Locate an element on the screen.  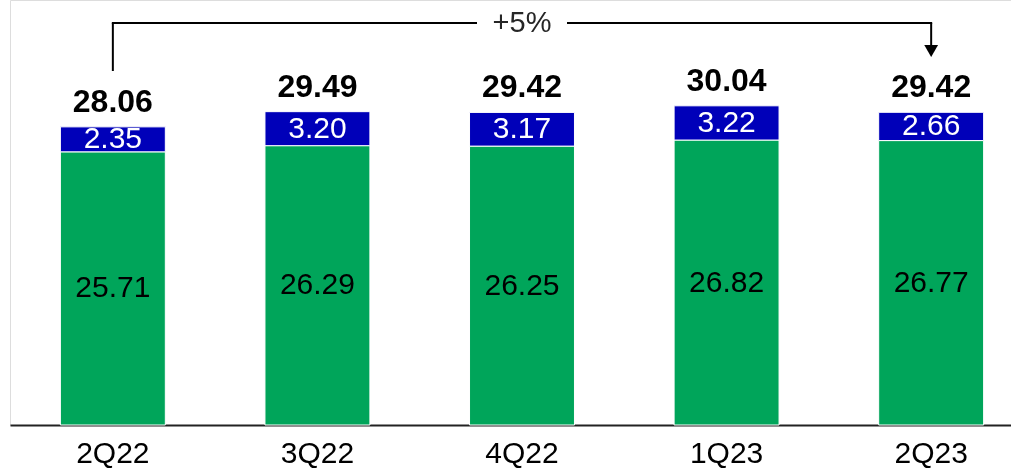
x-tick-label: 3Q22 is located at coordinates (317, 452).